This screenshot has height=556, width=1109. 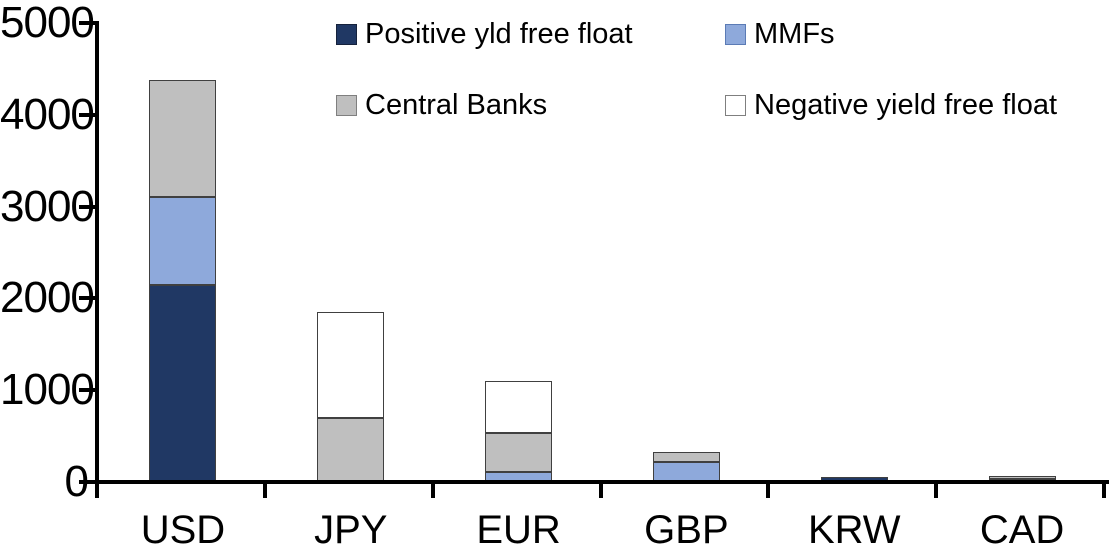 What do you see at coordinates (794, 34) in the screenshot?
I see `legend-label-mmfs: MMFs` at bounding box center [794, 34].